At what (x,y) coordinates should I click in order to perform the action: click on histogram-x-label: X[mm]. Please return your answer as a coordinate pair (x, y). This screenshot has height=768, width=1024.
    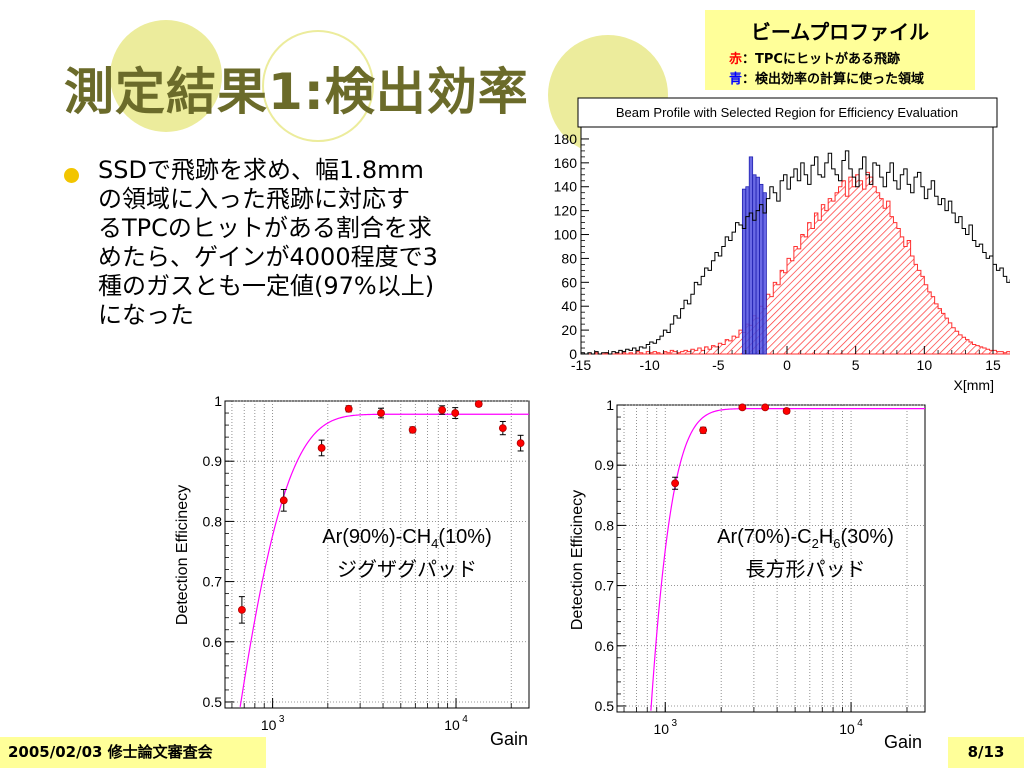
    Looking at the image, I should click on (974, 385).